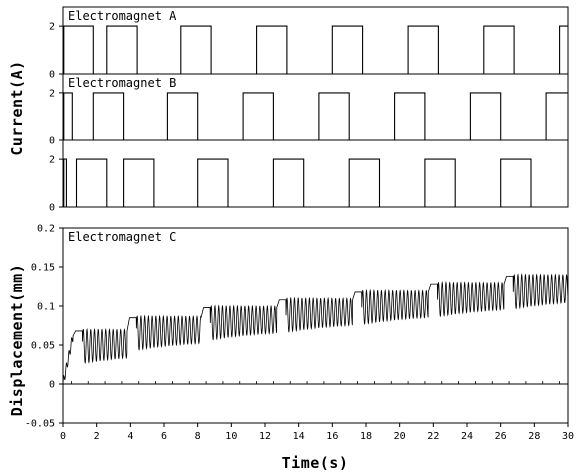 The image size is (582, 473). What do you see at coordinates (63, 436) in the screenshot?
I see `x-tick-label: 0` at bounding box center [63, 436].